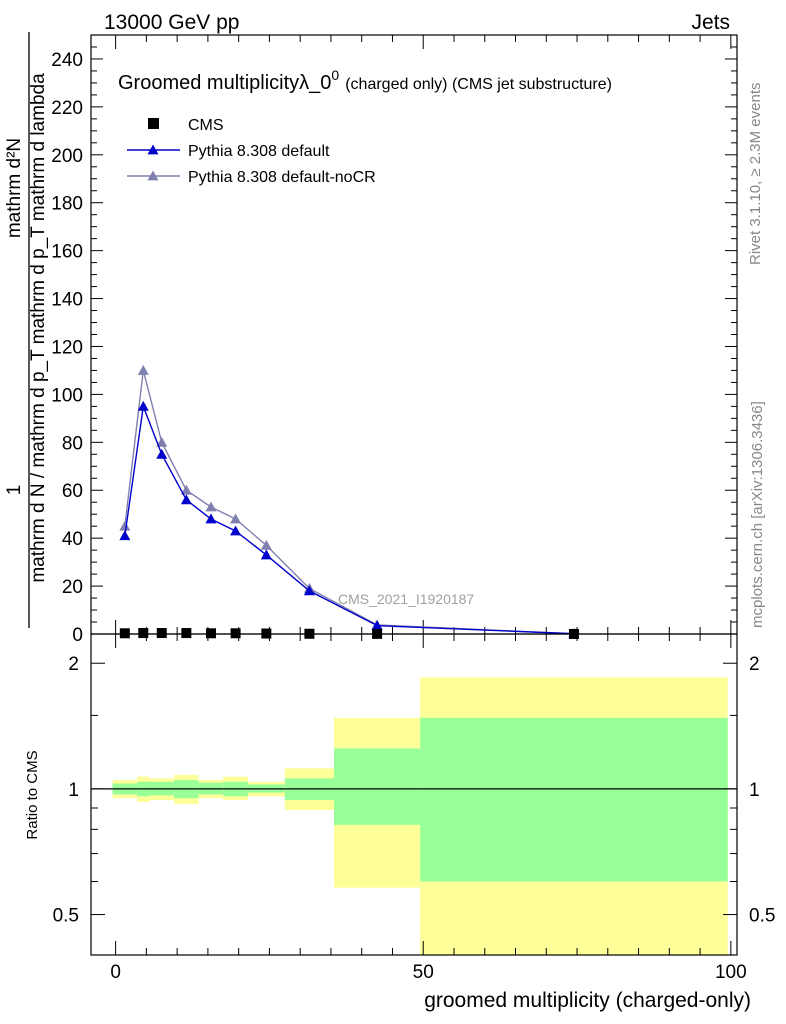 This screenshot has width=786, height=1024. What do you see at coordinates (14, 188) in the screenshot?
I see `y-label-numerator: mathrm d²N` at bounding box center [14, 188].